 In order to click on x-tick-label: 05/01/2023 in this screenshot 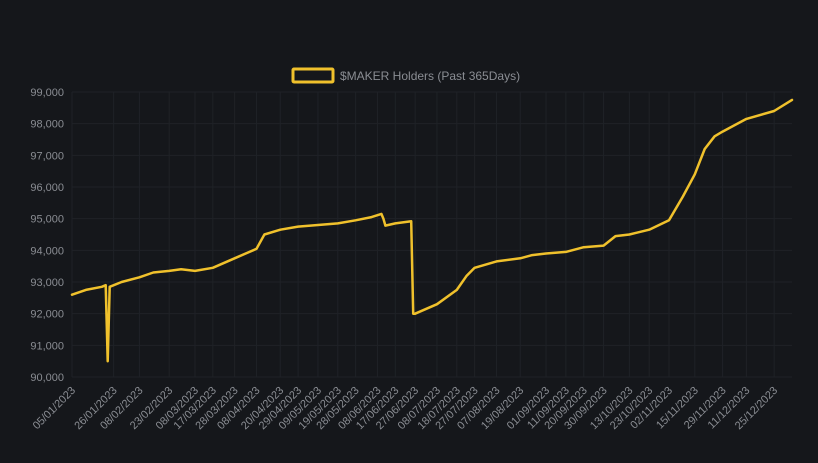, I will do `click(54, 408)`.